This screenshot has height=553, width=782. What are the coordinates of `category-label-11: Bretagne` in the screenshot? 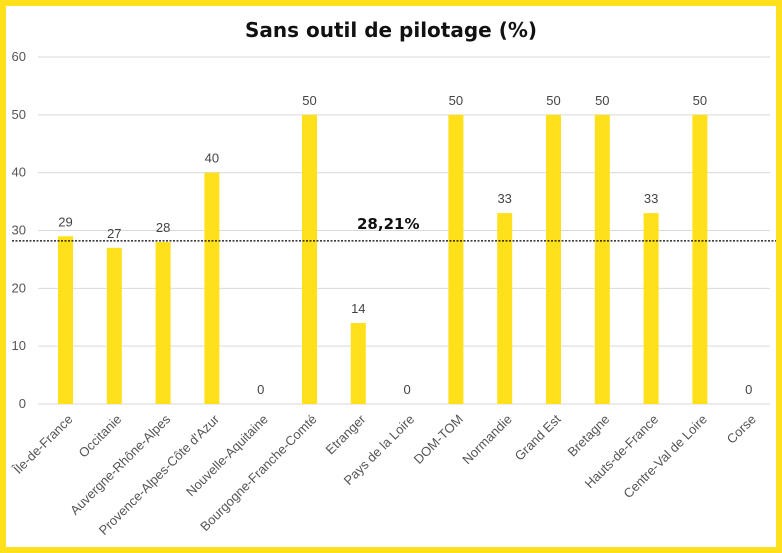 It's located at (589, 436).